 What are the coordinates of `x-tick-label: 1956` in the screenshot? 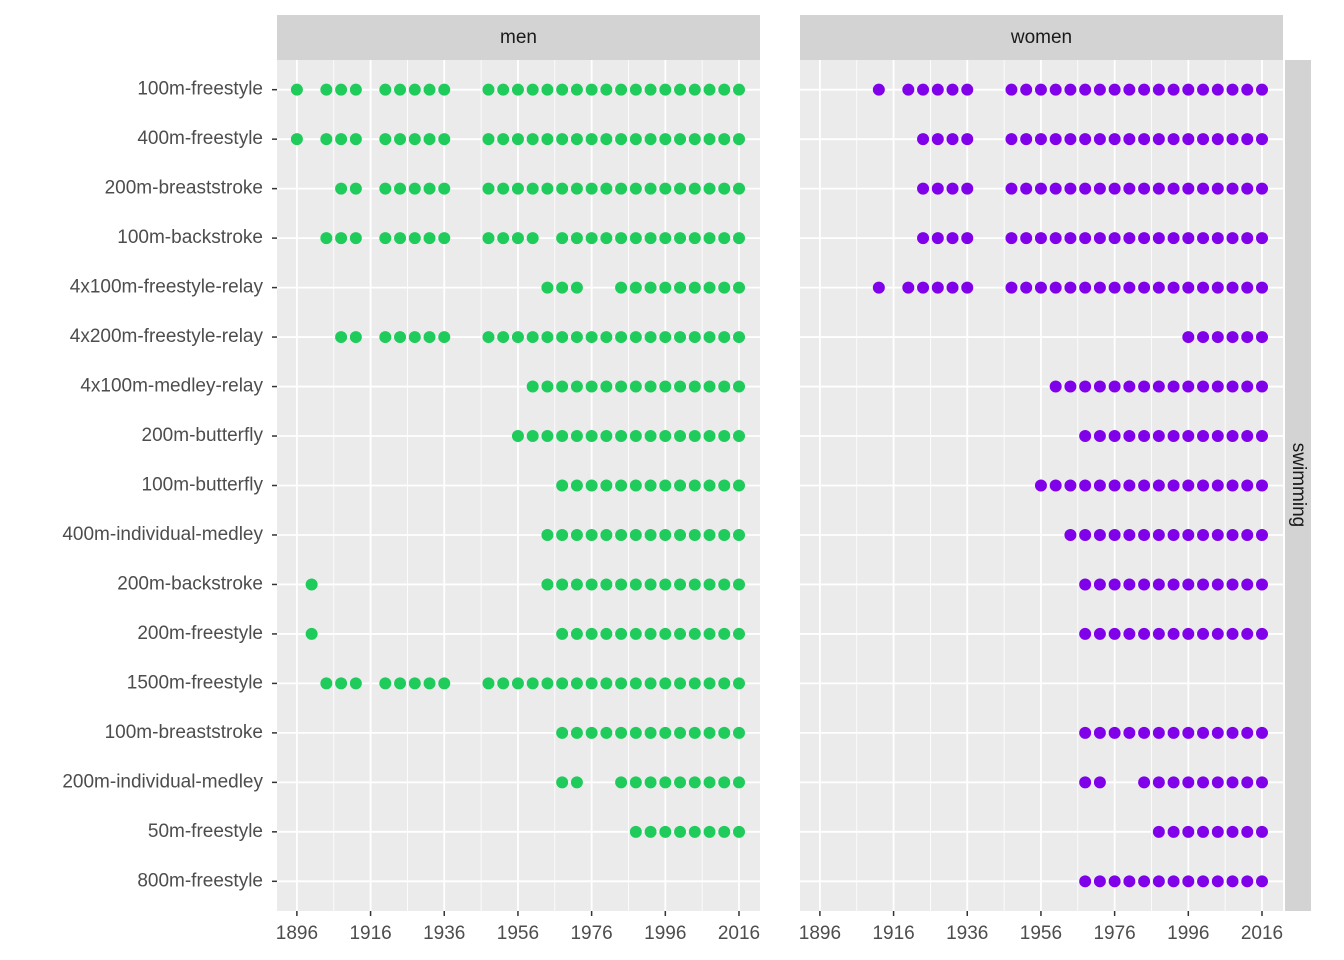 It's located at (1041, 933).